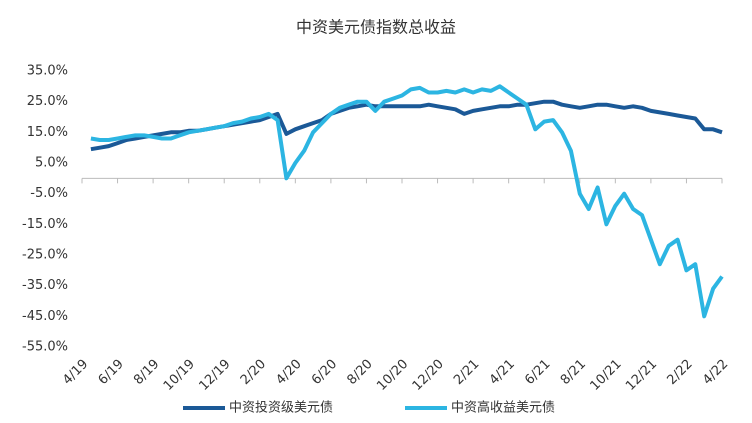 The width and height of the screenshot is (752, 423). Describe the element at coordinates (49, 193) in the screenshot. I see `y-tick-label: -5.0%` at that location.